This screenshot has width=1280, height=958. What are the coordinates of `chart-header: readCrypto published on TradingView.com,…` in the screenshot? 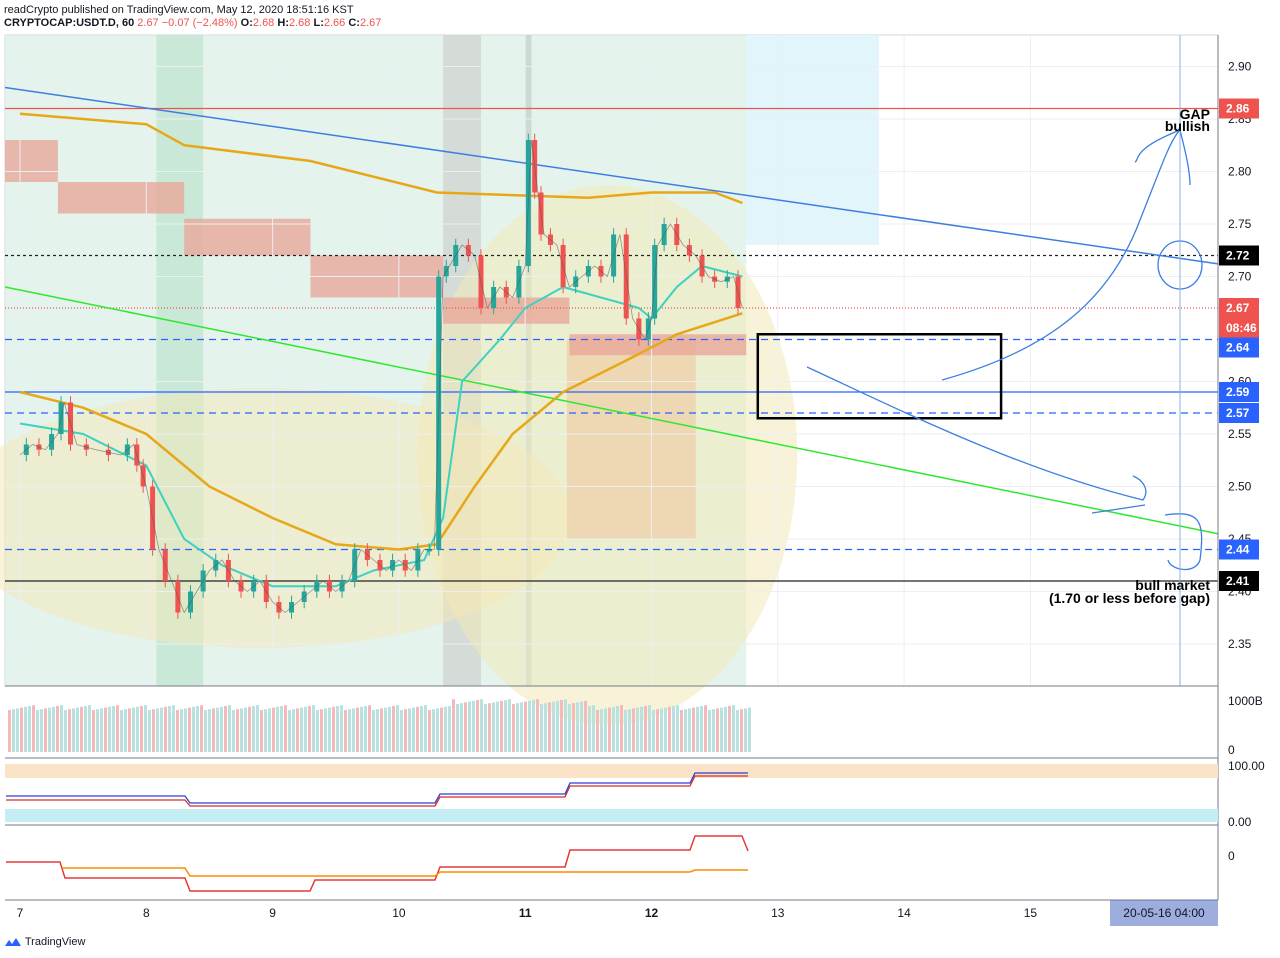 It's located at (192, 17).